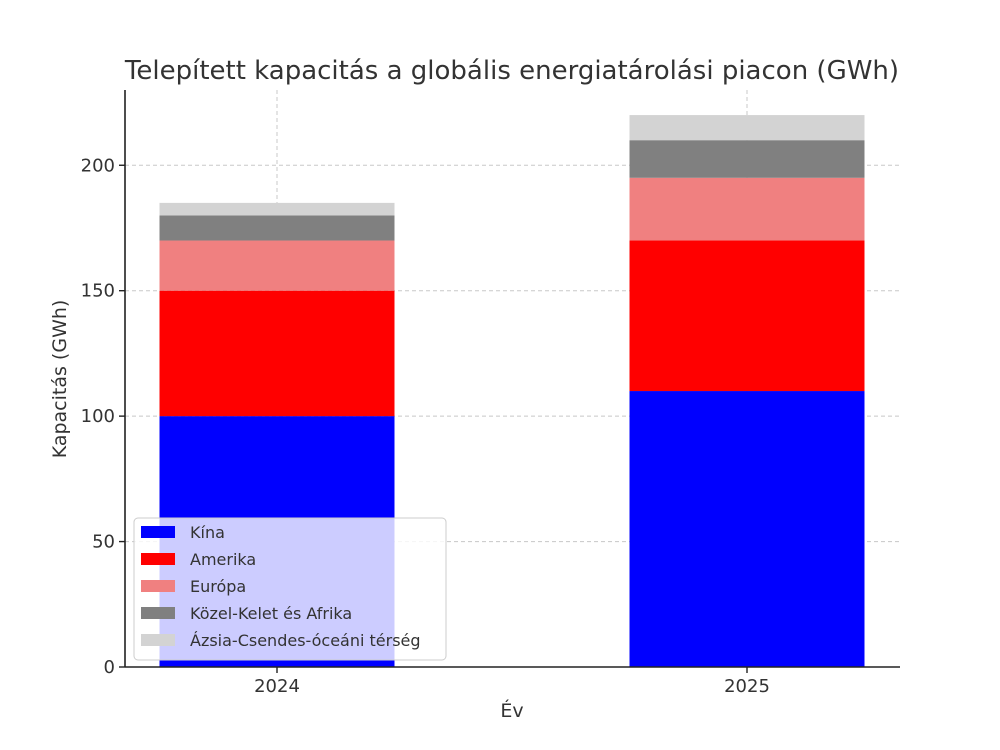 The image size is (1000, 750). Describe the element at coordinates (207, 532) in the screenshot. I see `legend-label: Kína` at that location.